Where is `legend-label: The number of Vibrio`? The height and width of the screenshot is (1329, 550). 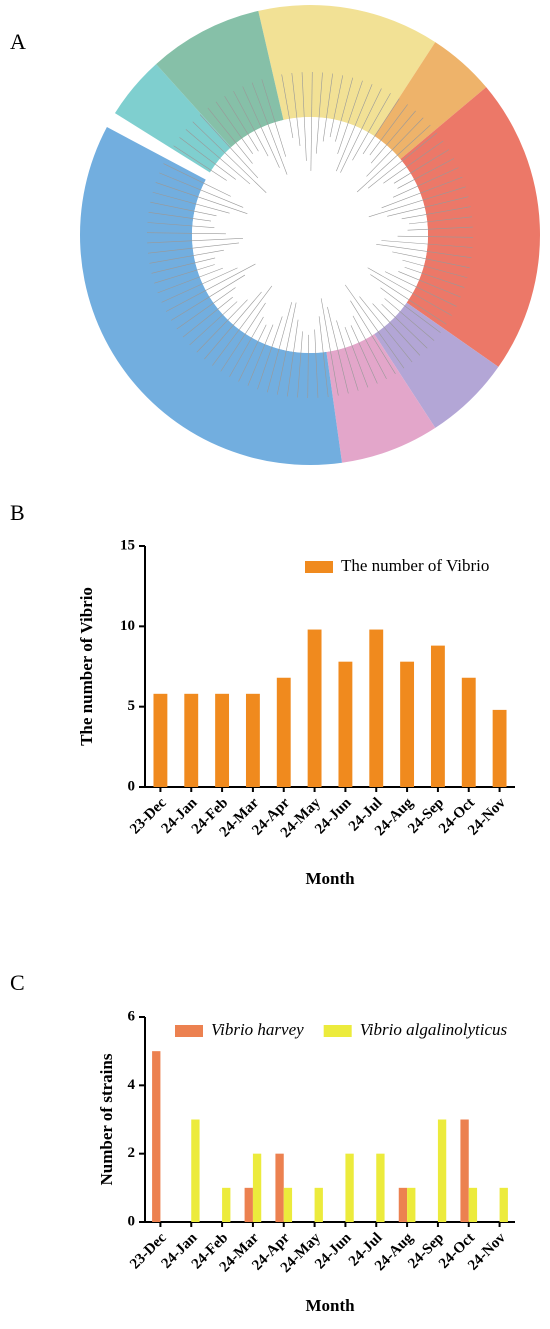 legend-label: The number of Vibrio is located at coordinates (415, 565).